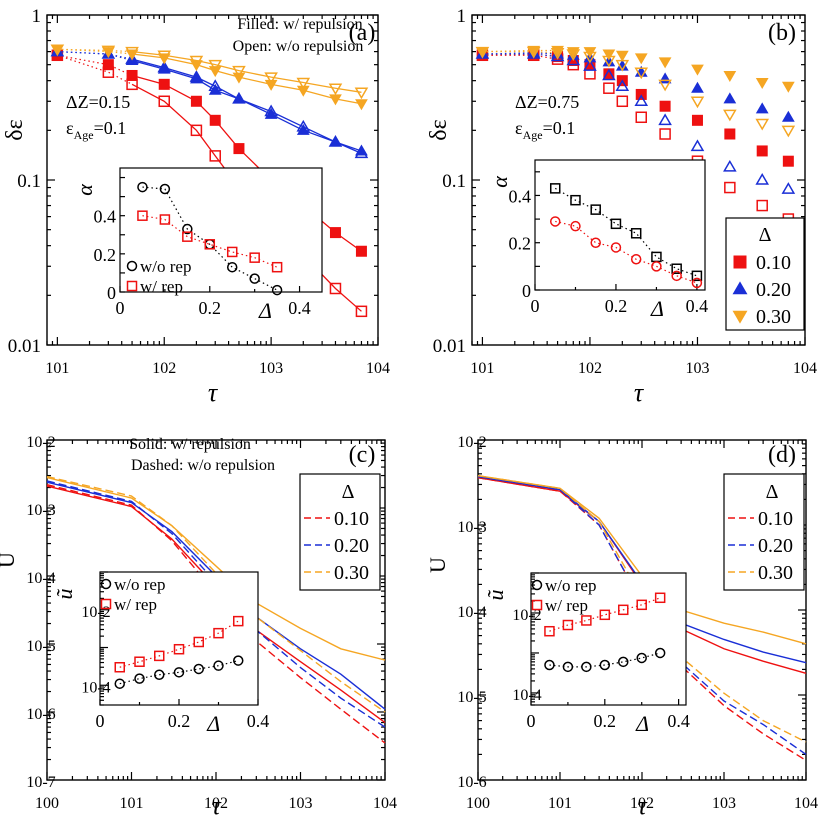 Image resolution: width=822 pixels, height=820 pixels. Describe the element at coordinates (213, 392) in the screenshot. I see `x-axis-label: τ` at that location.